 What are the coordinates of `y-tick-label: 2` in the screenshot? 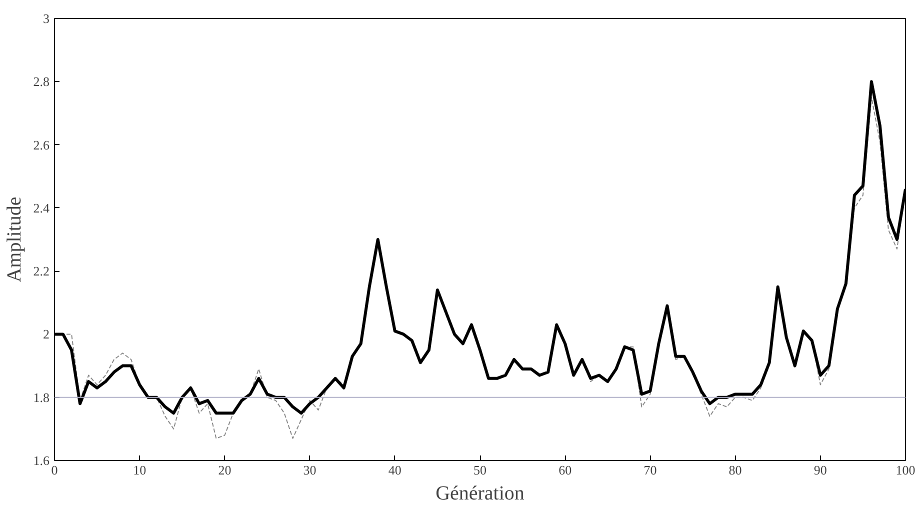 It's located at (46, 334).